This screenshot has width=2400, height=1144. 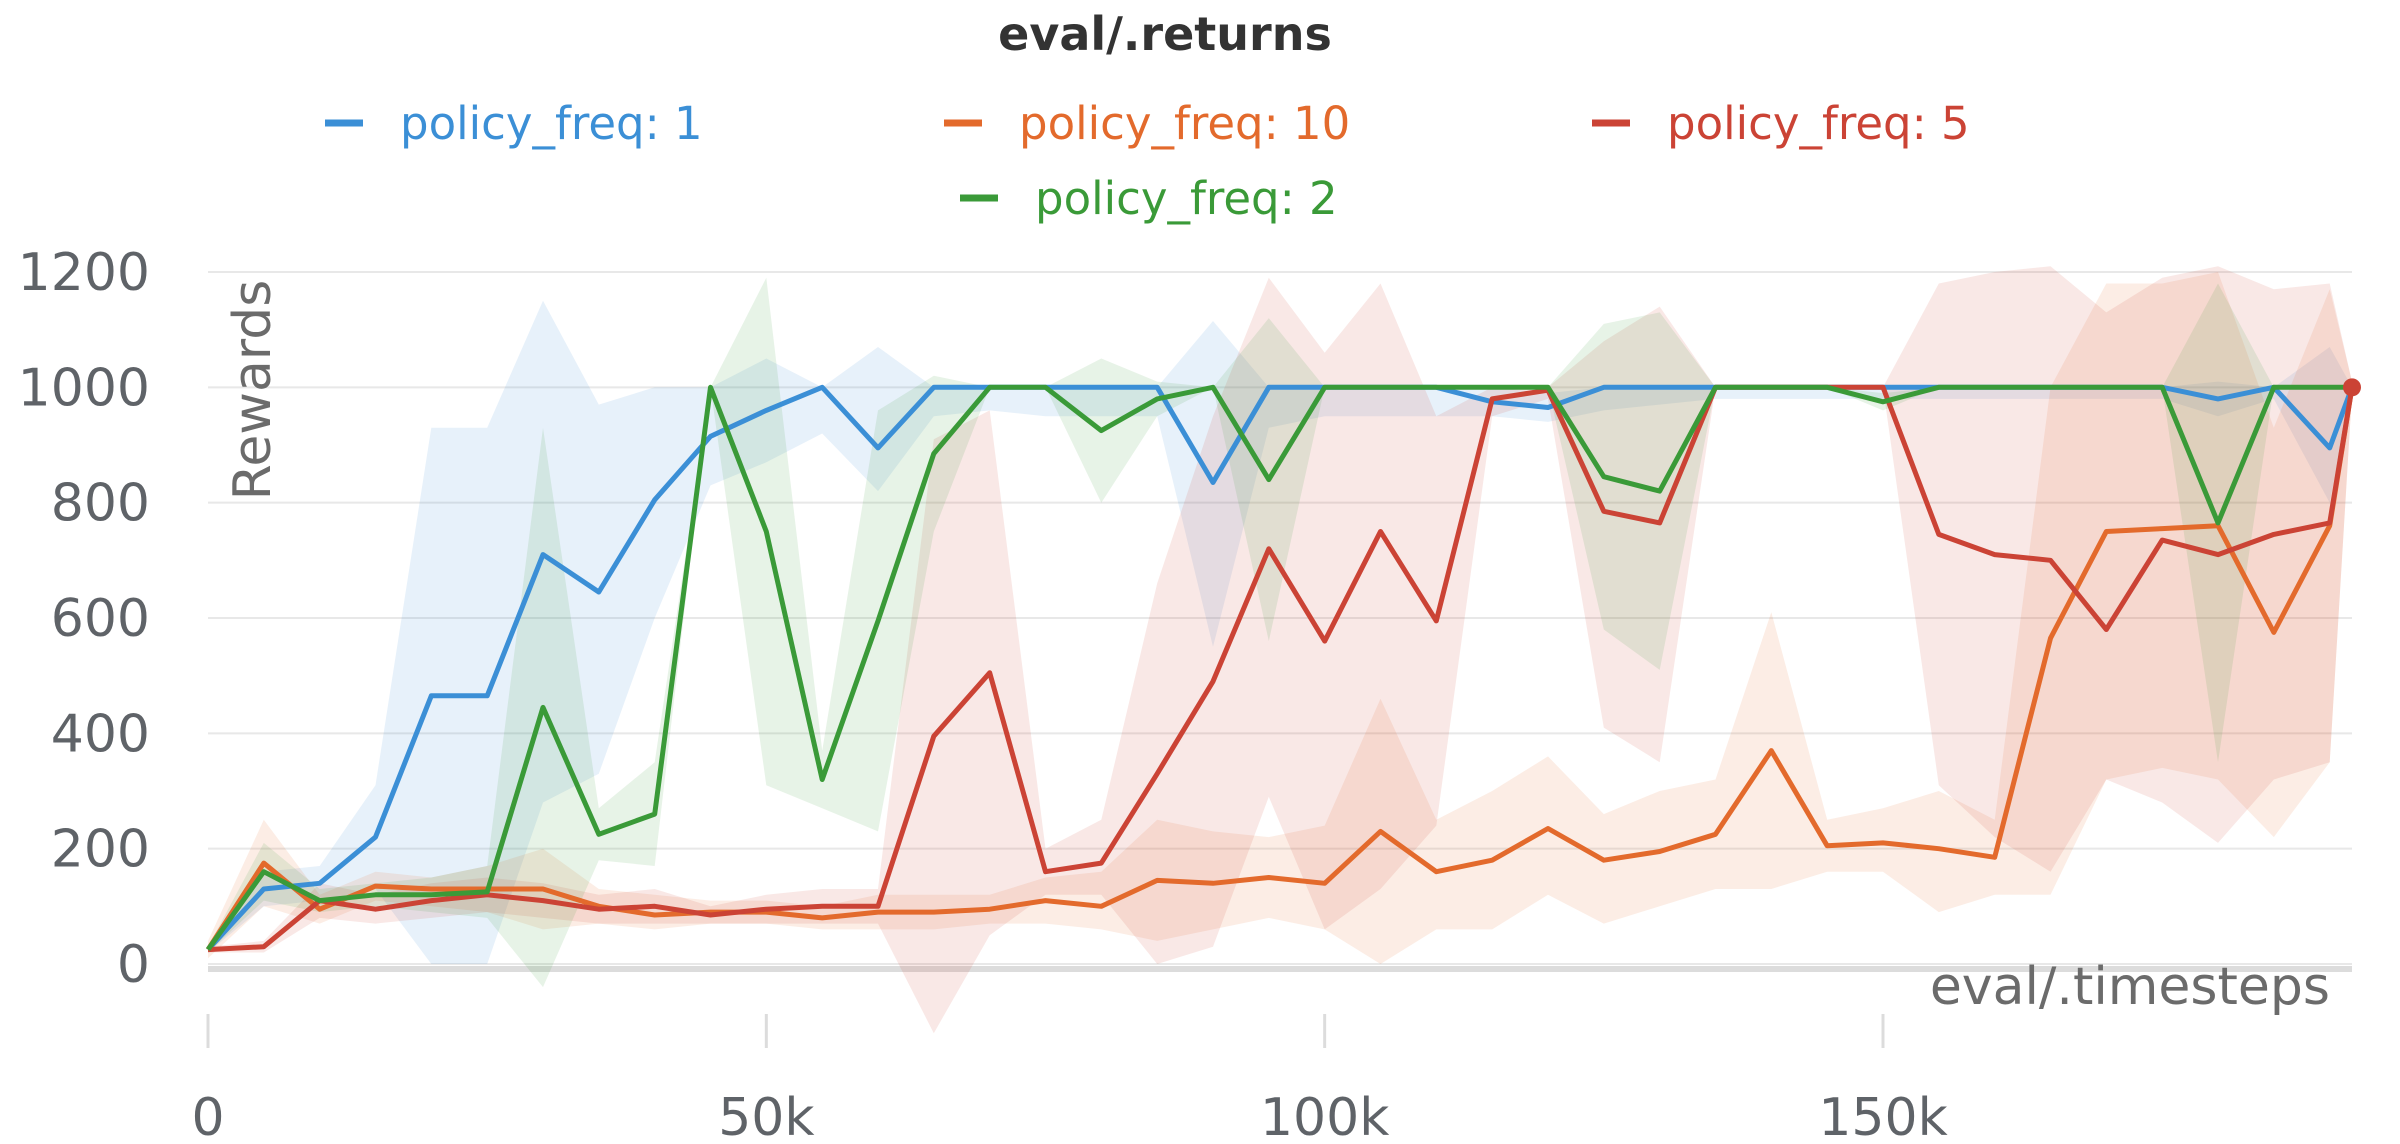 I want to click on y-tick-label: 1200, so click(x=84, y=273).